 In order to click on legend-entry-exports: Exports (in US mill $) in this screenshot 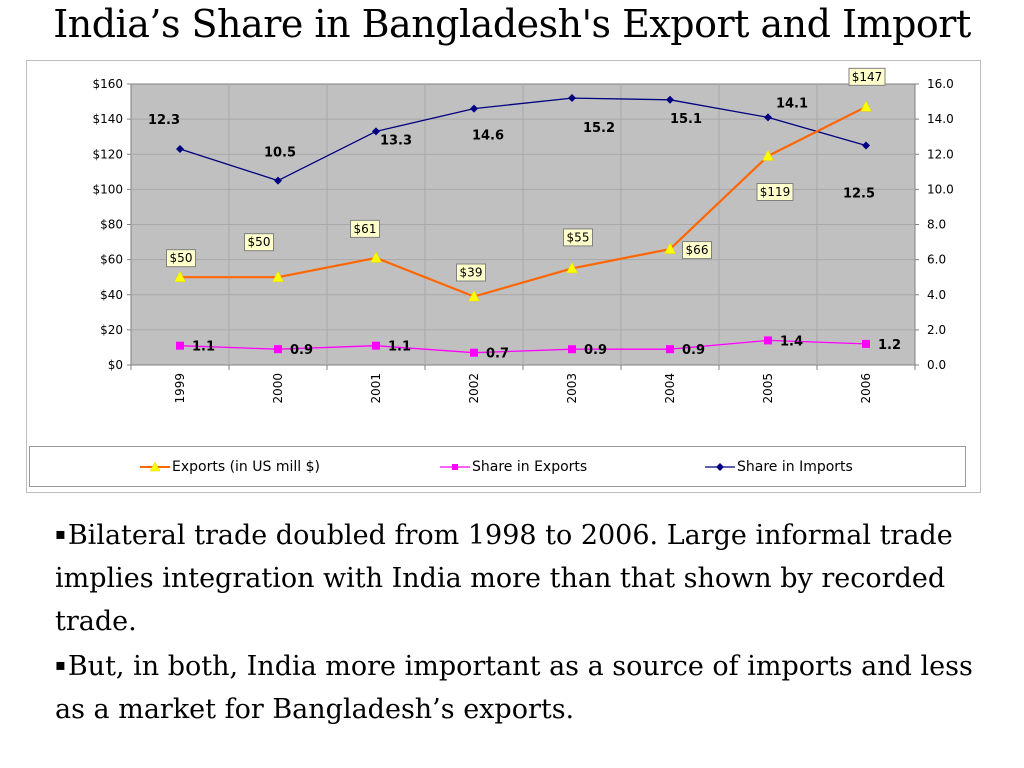, I will do `click(230, 467)`.